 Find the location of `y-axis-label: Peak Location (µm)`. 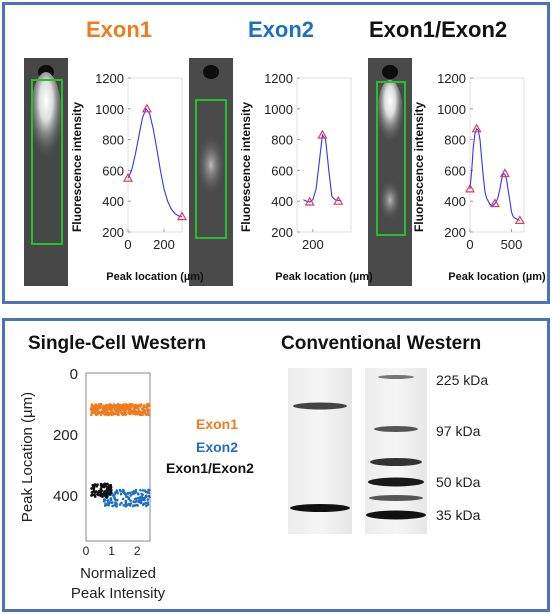

y-axis-label: Peak Location (µm) is located at coordinates (27, 457).